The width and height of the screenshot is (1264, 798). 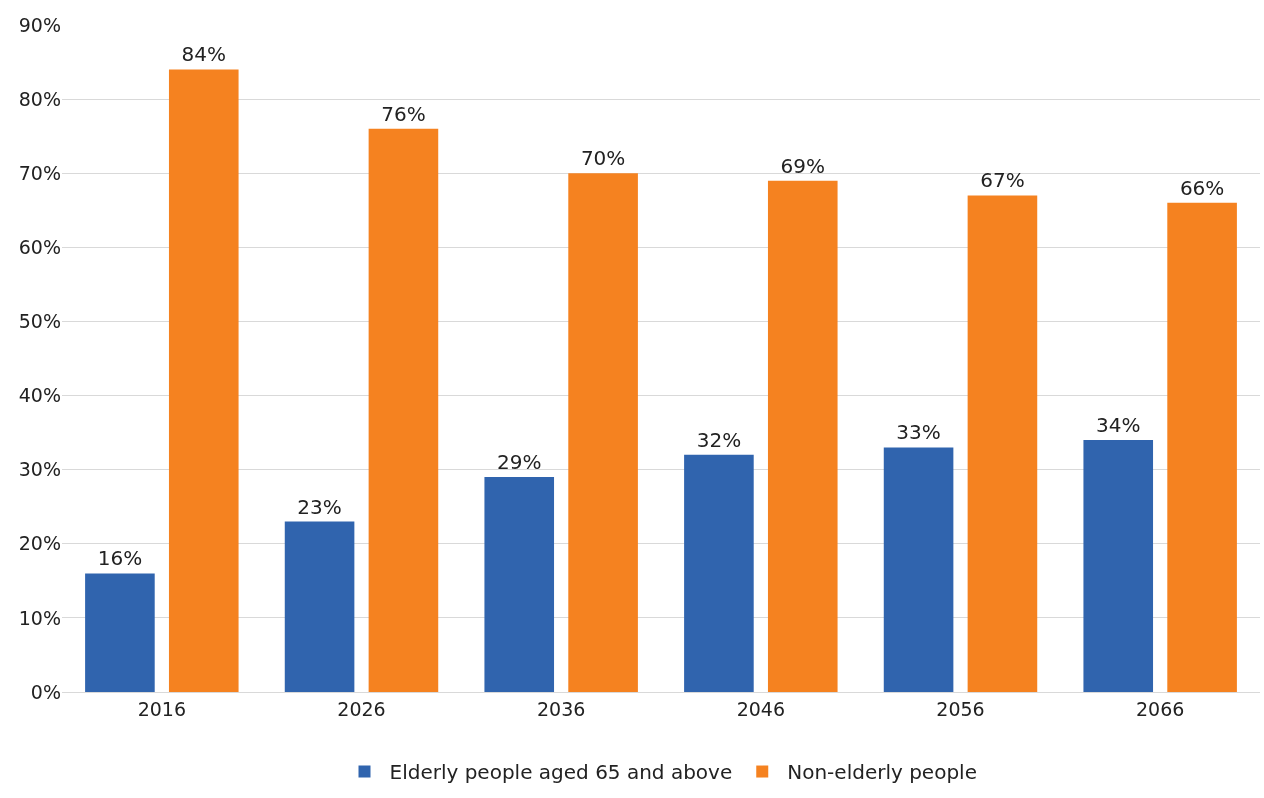 What do you see at coordinates (960, 708) in the screenshot?
I see `x-tick-label: 2056` at bounding box center [960, 708].